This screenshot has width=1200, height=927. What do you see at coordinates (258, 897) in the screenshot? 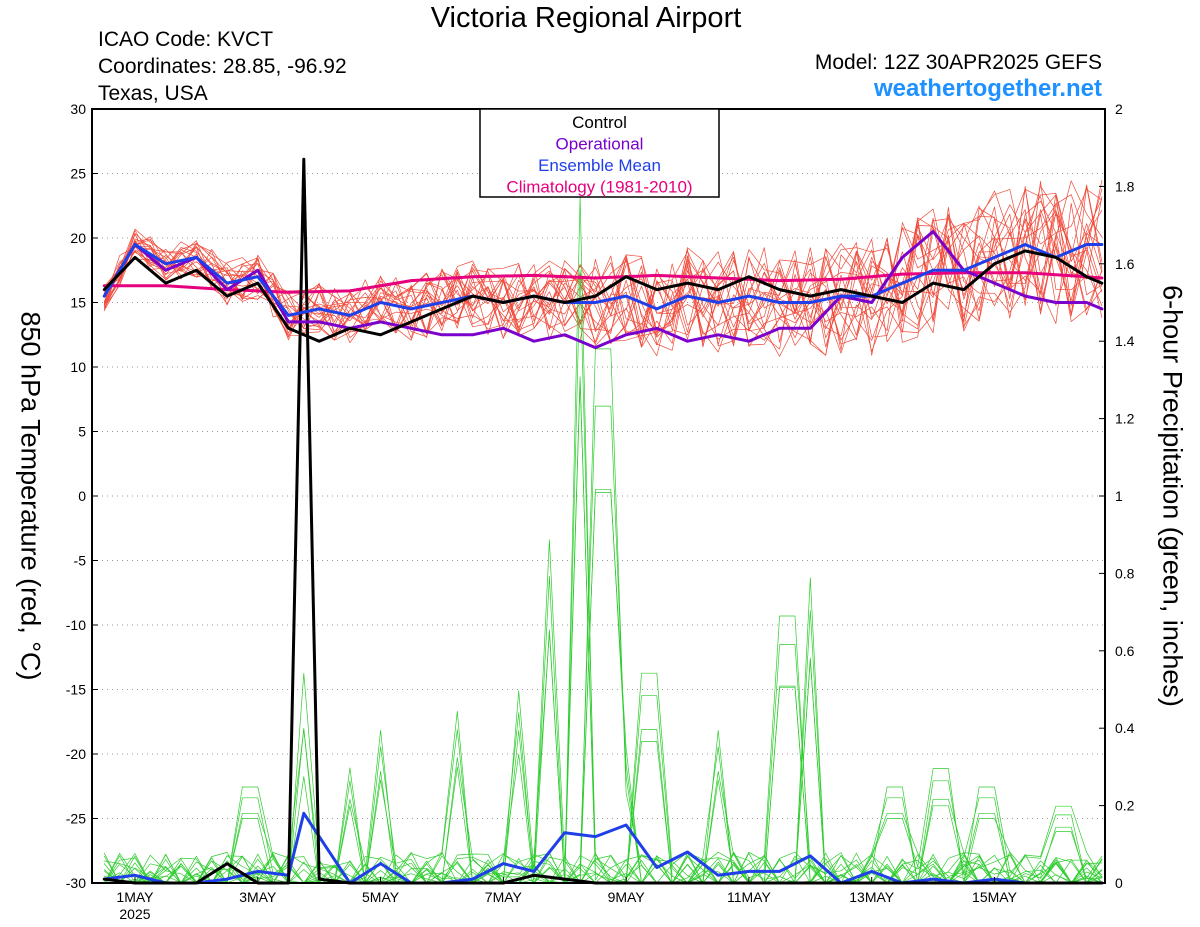
I see `x-tick-label: 3MAY` at bounding box center [258, 897].